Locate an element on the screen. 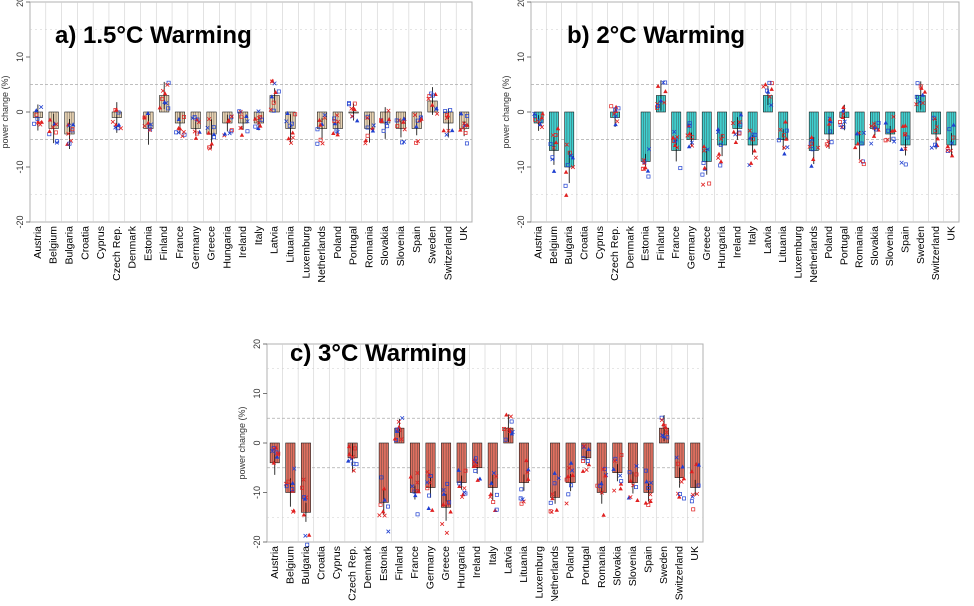 This screenshot has height=606, width=974. x-tick-label: Estonia is located at coordinates (148, 243).